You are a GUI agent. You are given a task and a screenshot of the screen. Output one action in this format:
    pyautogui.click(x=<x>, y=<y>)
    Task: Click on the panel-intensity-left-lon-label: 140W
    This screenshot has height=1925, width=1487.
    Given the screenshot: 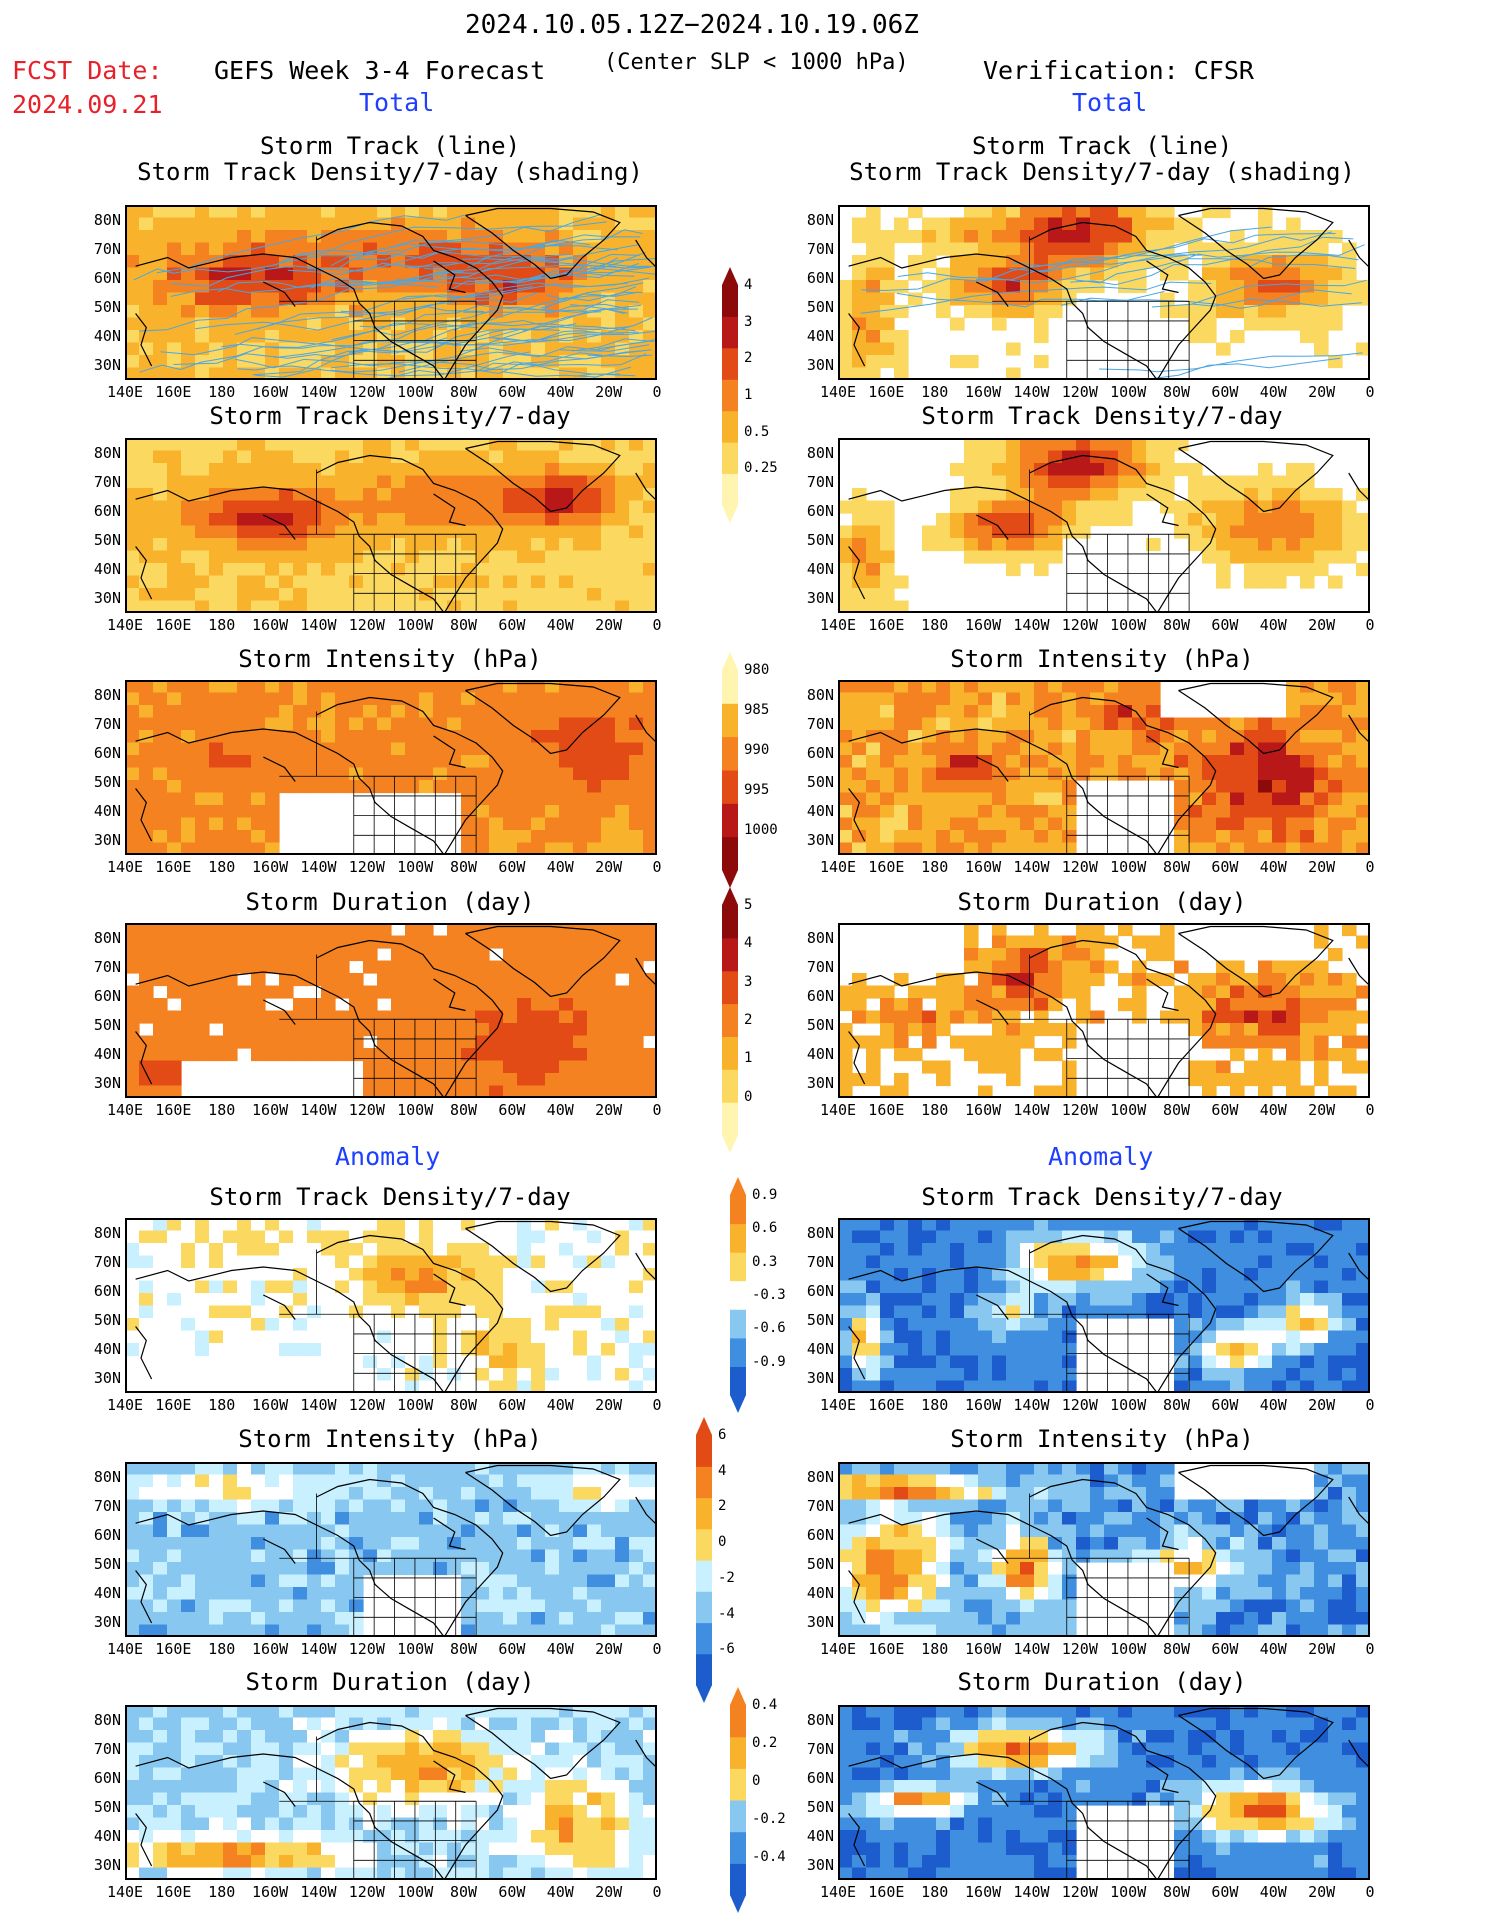 What is the action you would take?
    pyautogui.click(x=318, y=867)
    